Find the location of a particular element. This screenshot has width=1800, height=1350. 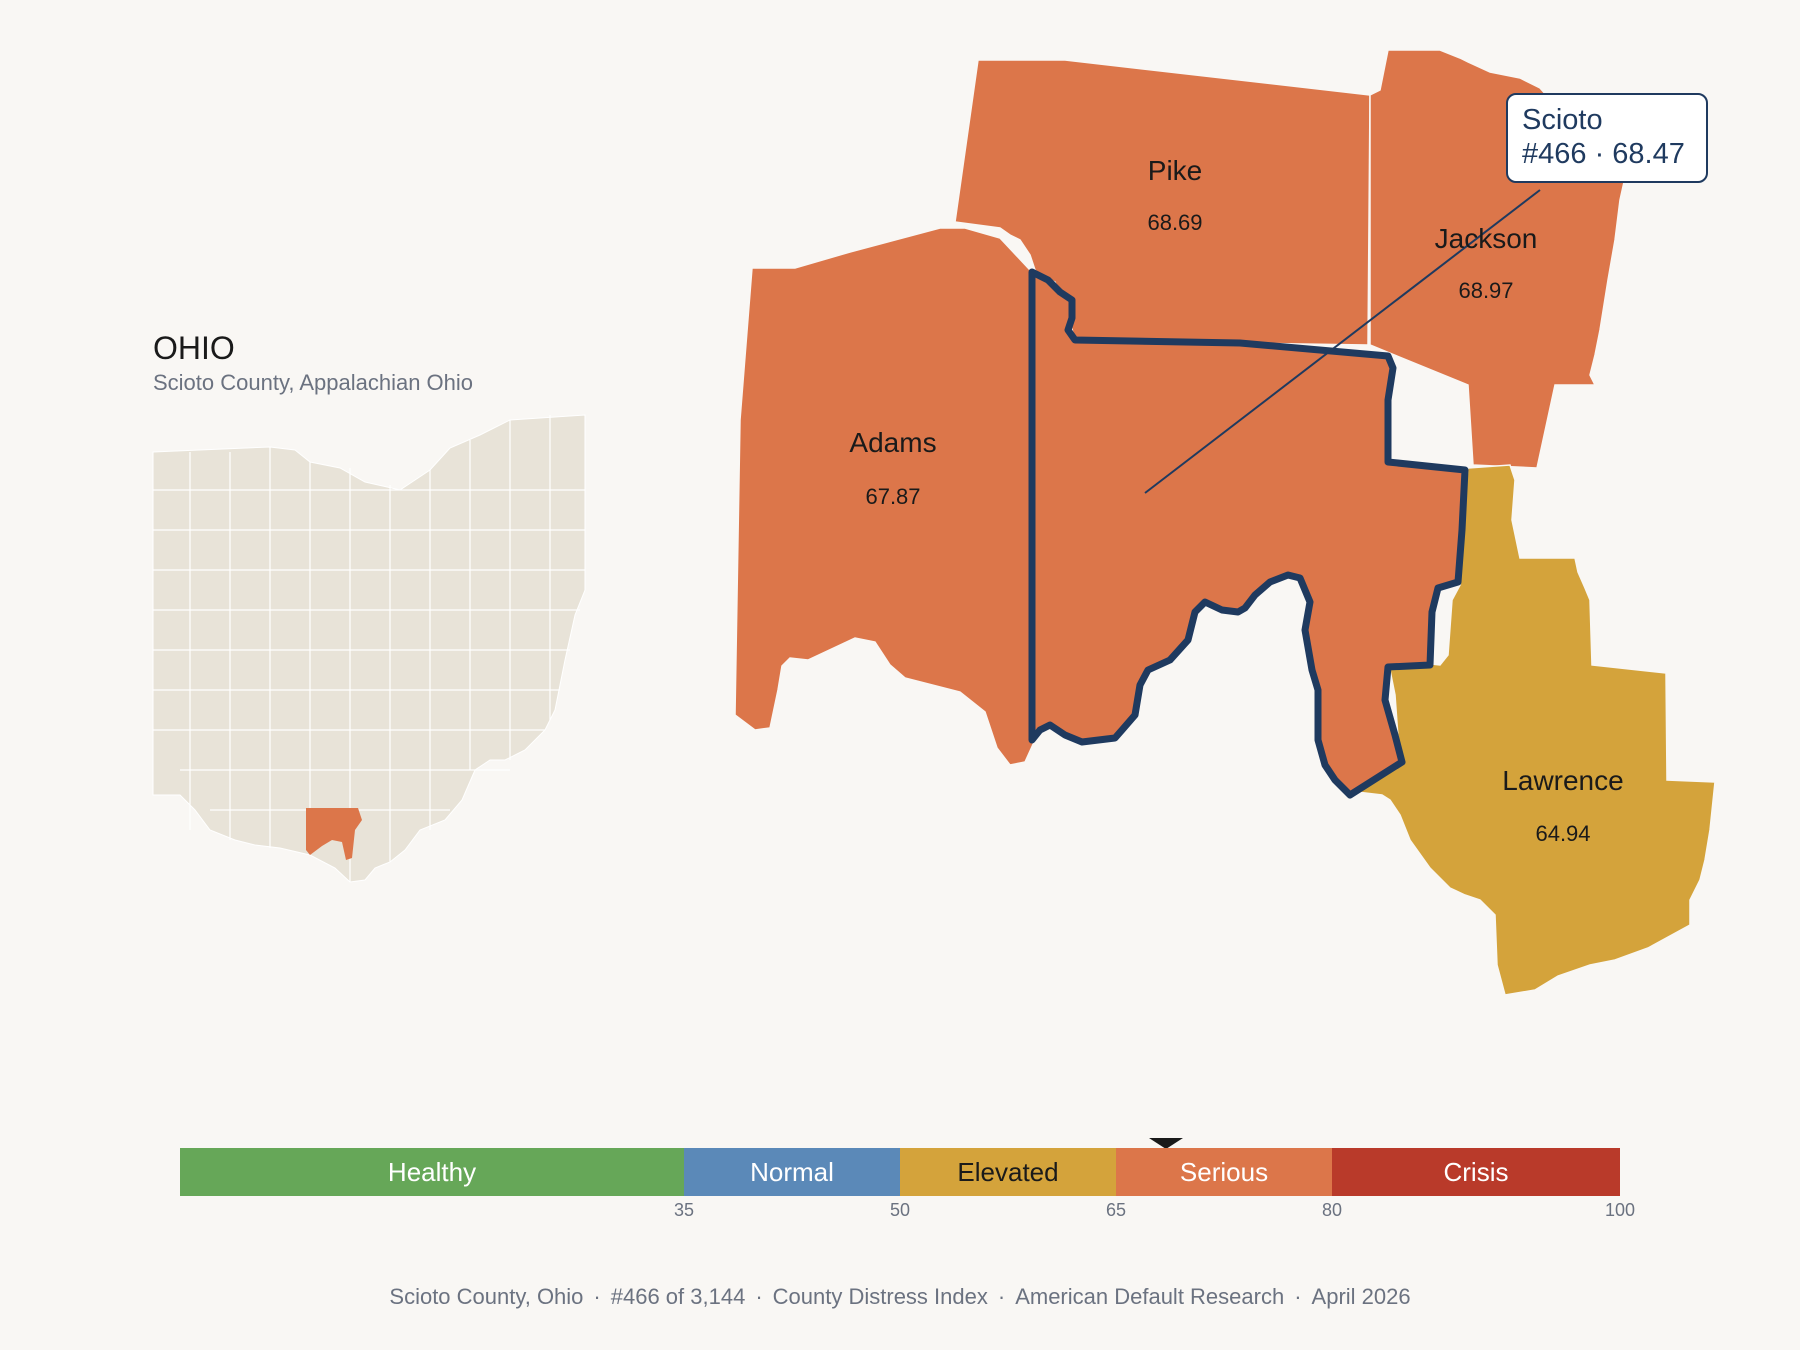

scale-segment-normal: Normal is located at coordinates (792, 1172).